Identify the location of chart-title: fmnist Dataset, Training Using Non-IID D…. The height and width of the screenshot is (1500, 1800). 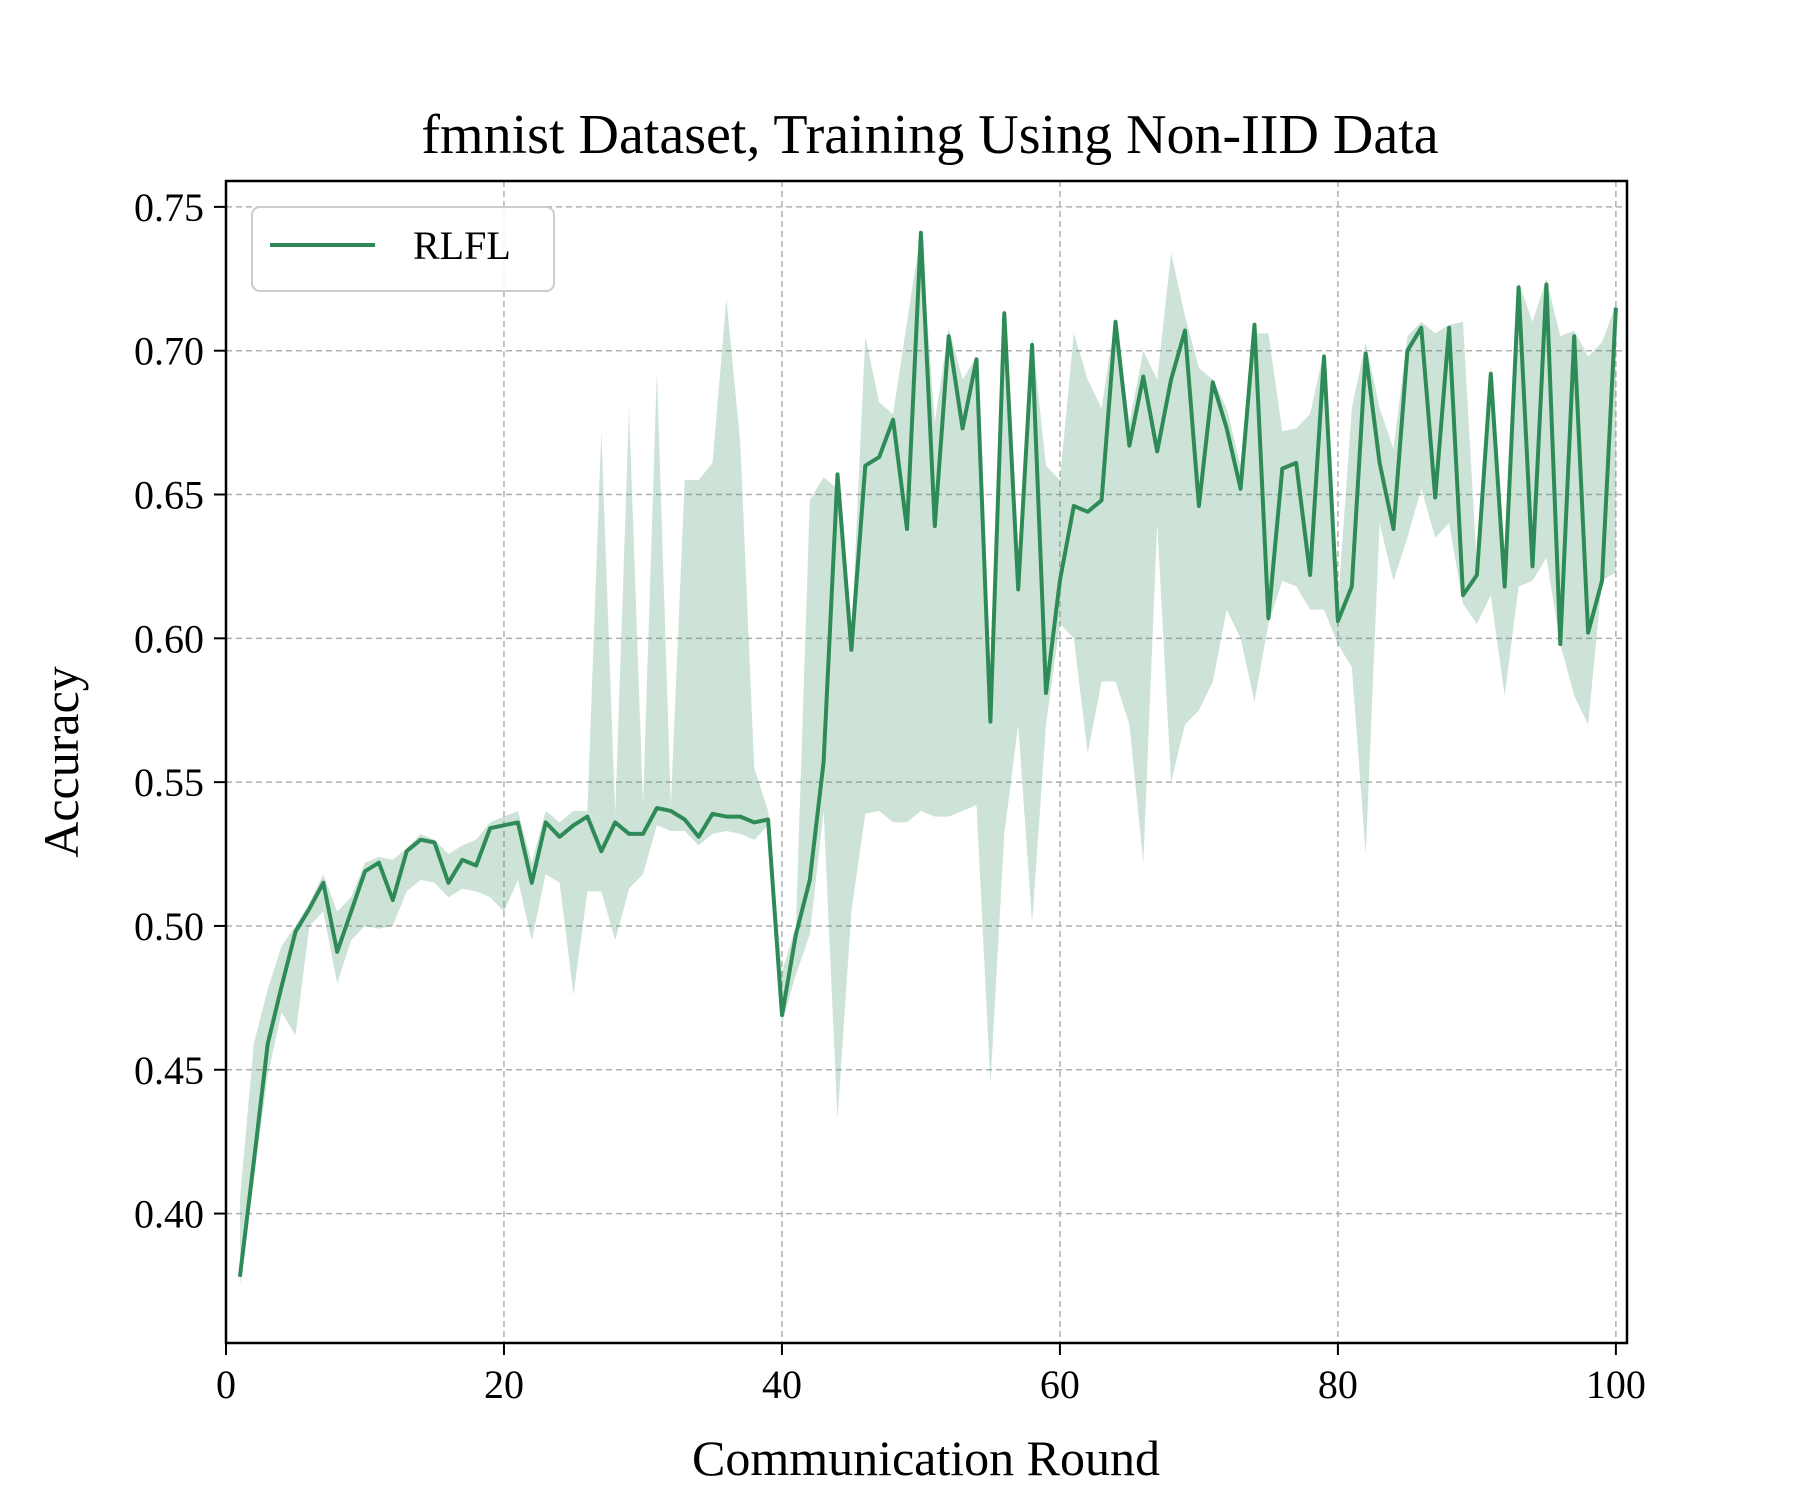
(929, 135).